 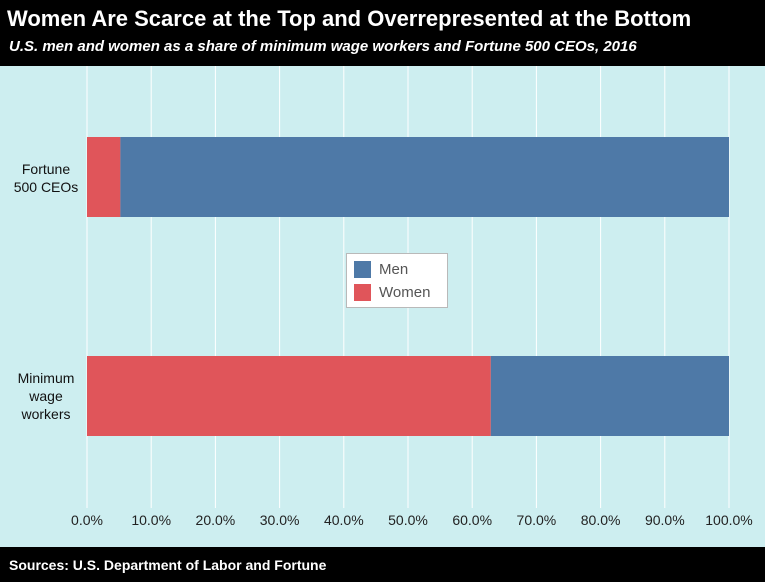 I want to click on x-tick-label-50: 50.0%, so click(x=408, y=520).